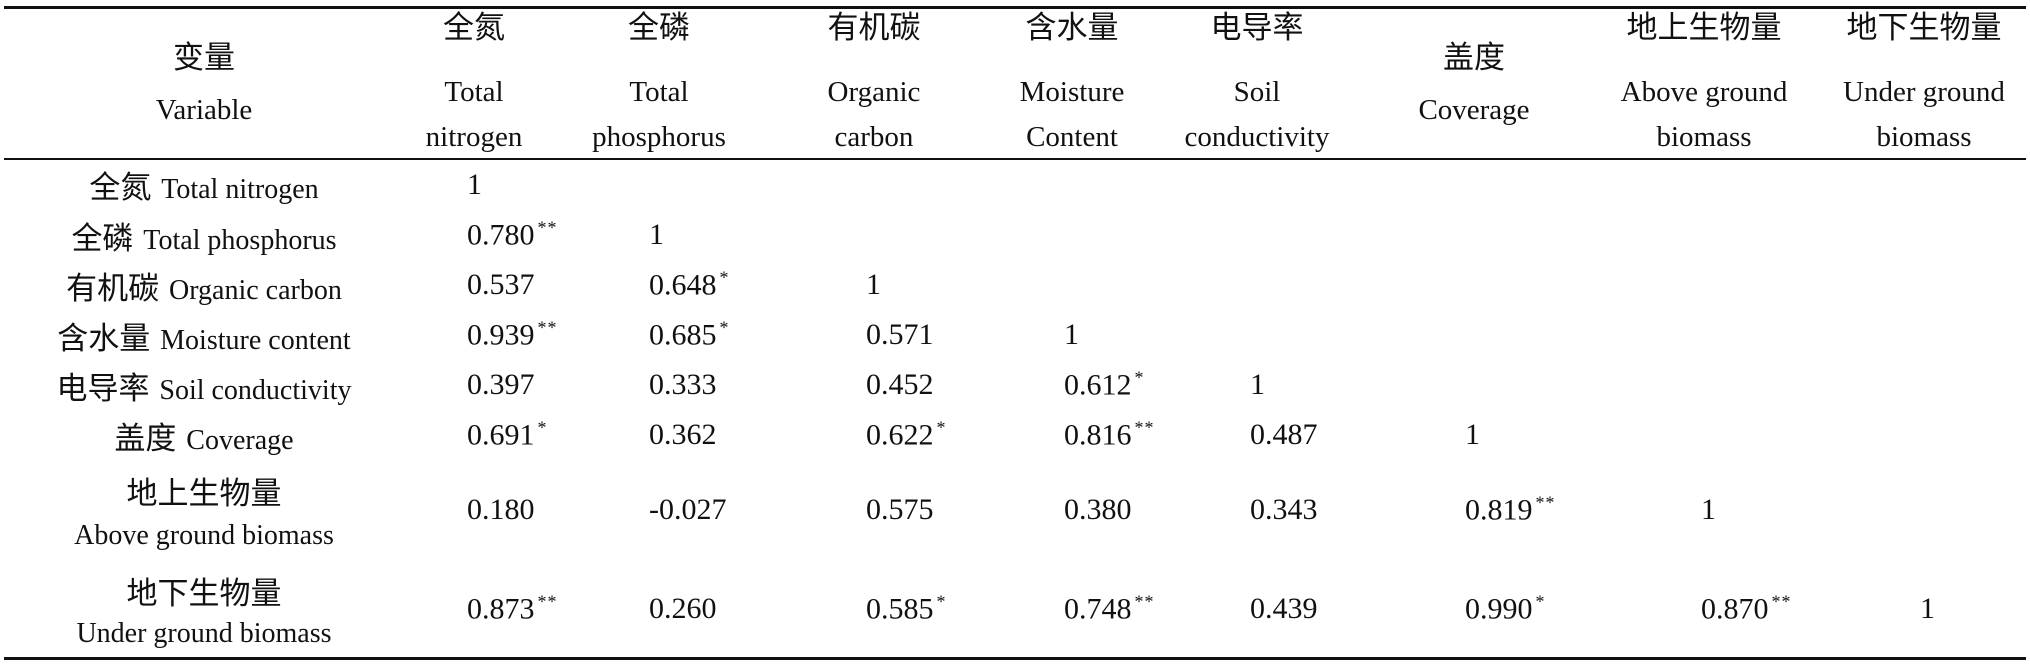 This screenshot has height=672, width=2030. Describe the element at coordinates (474, 137) in the screenshot. I see `header-label-en-line: nitrogen` at that location.